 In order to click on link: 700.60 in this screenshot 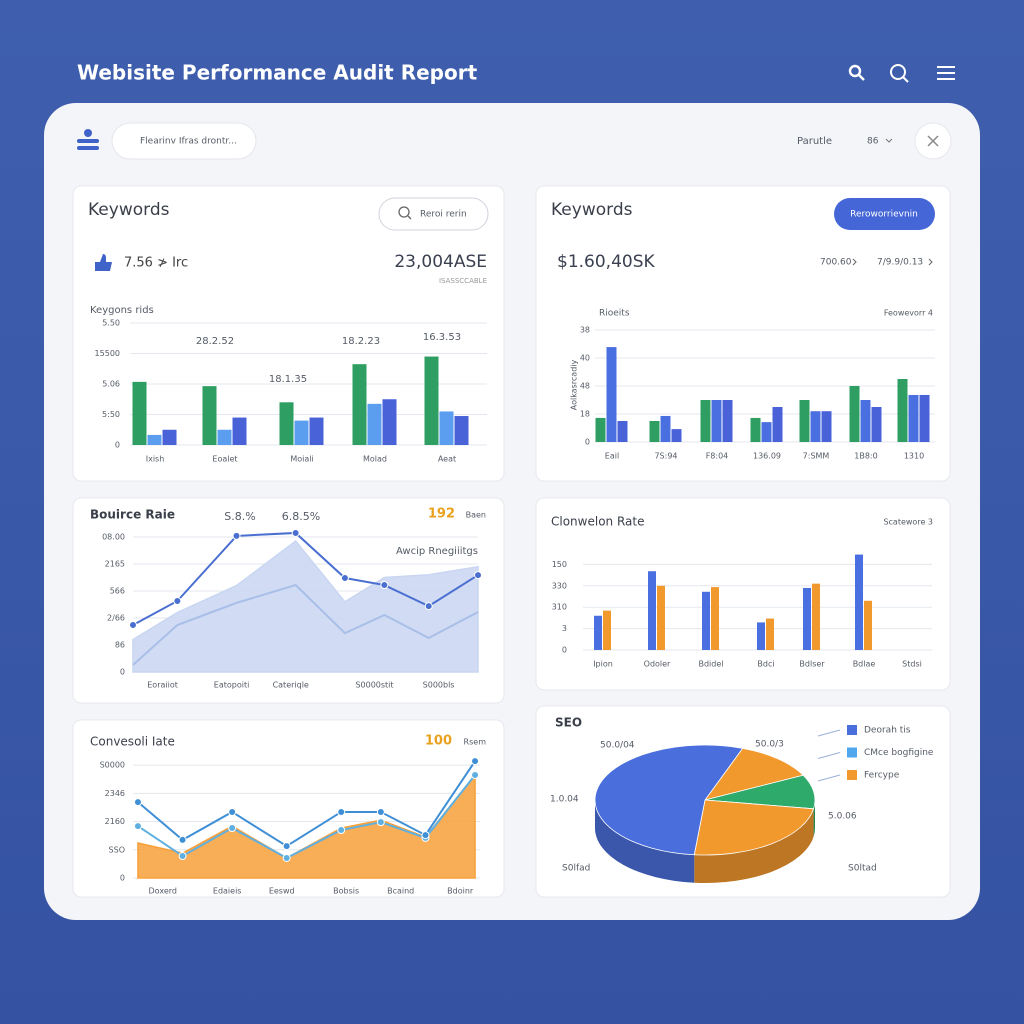, I will do `click(836, 263)`.